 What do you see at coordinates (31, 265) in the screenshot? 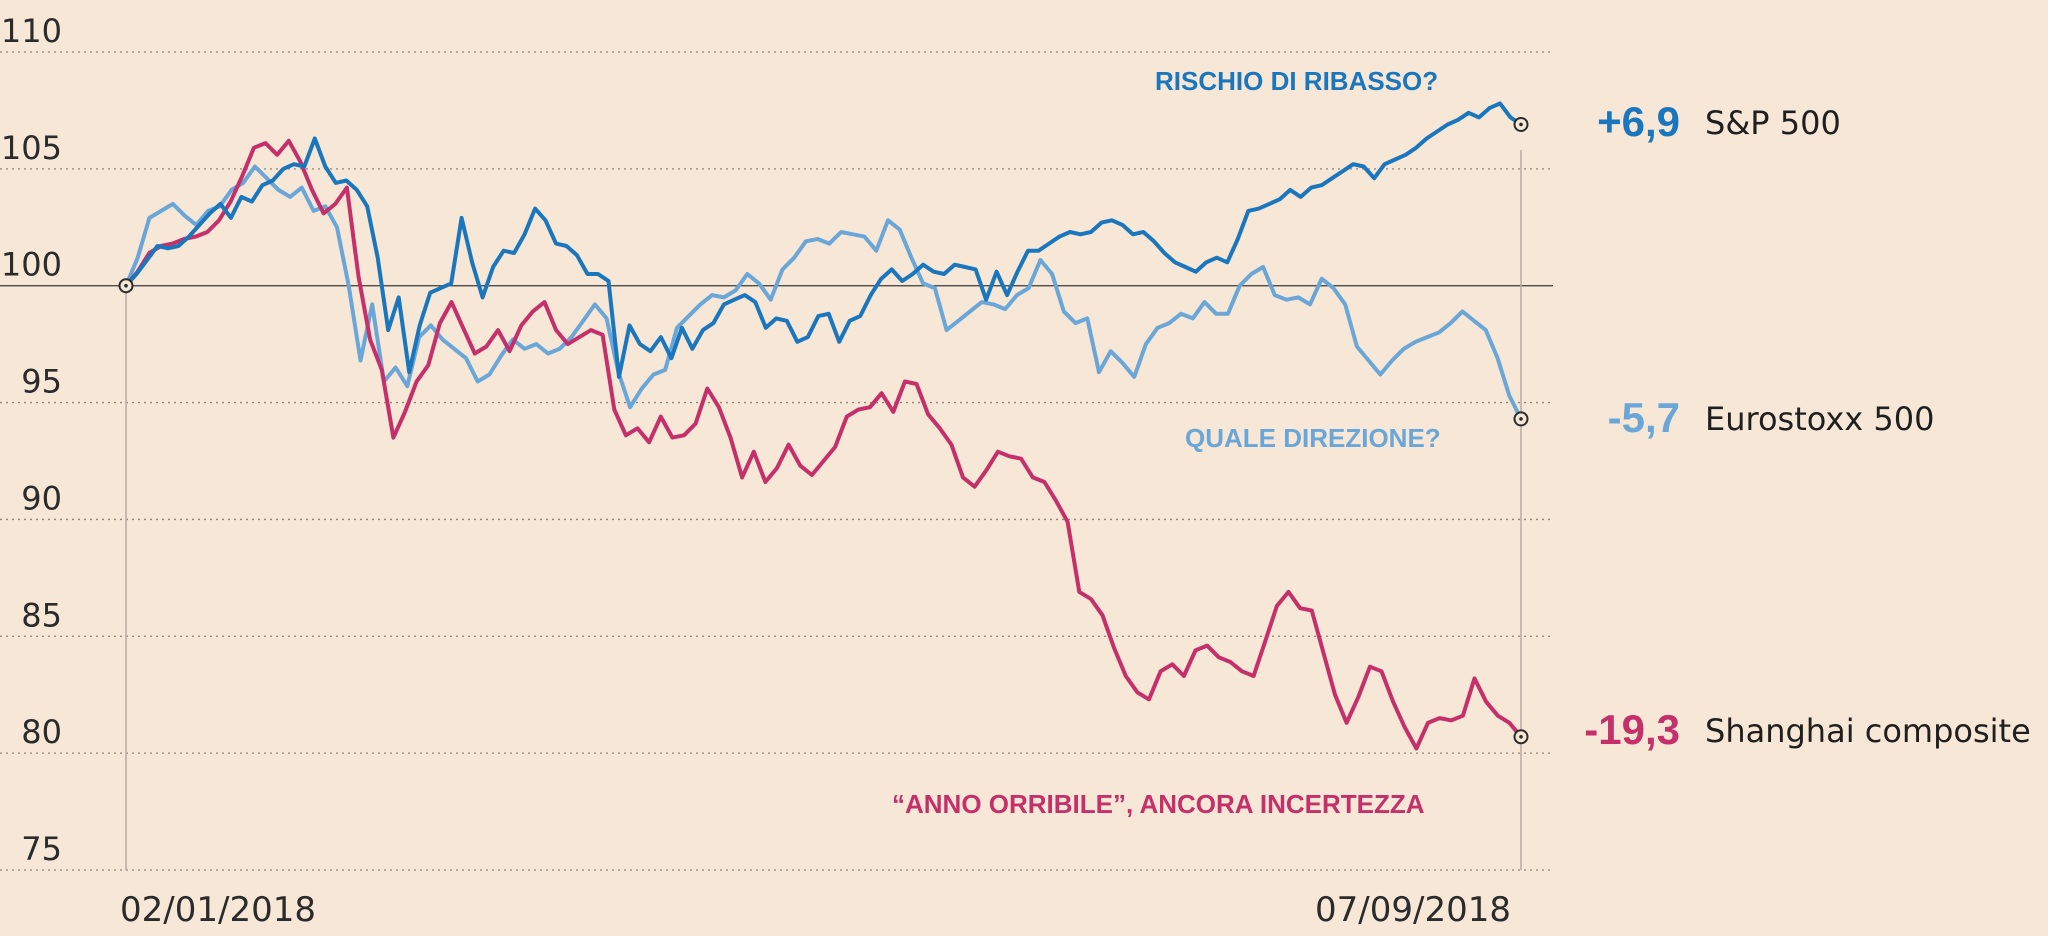
I see `y-tick-label: 100` at bounding box center [31, 265].